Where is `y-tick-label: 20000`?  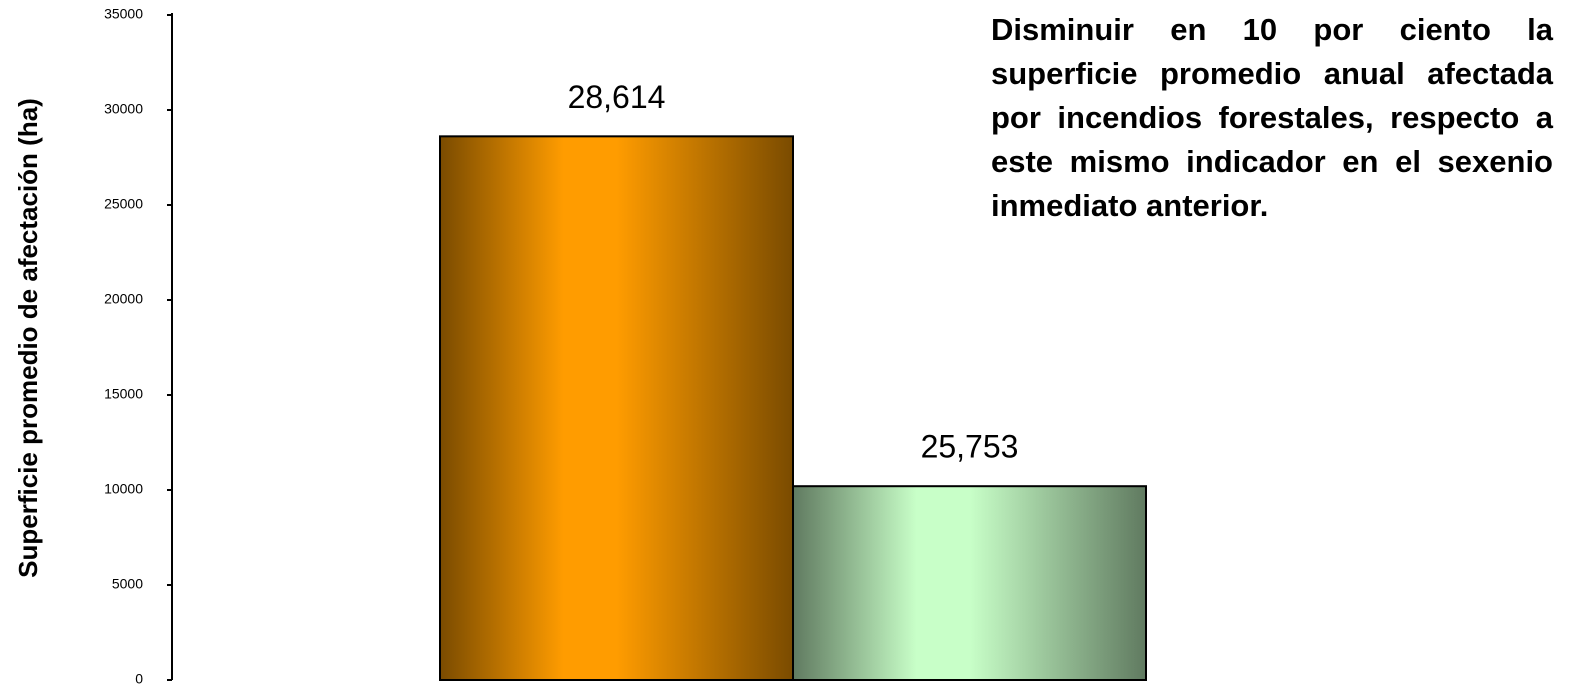 y-tick-label: 20000 is located at coordinates (123, 299).